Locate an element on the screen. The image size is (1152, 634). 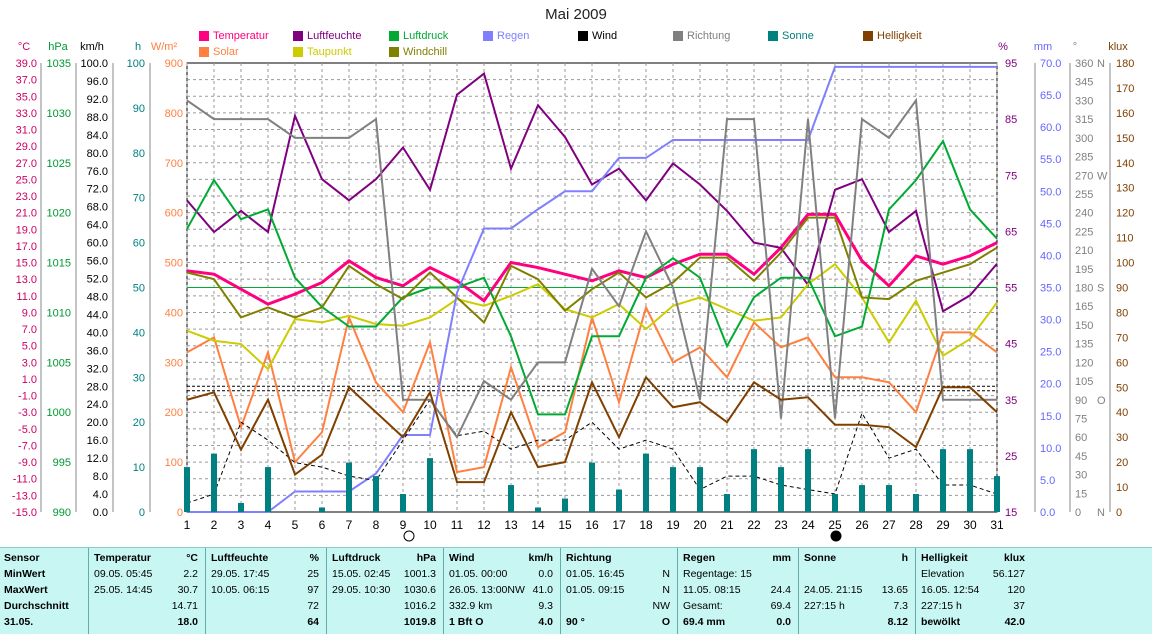
stats-row: 72 is located at coordinates (265, 607).